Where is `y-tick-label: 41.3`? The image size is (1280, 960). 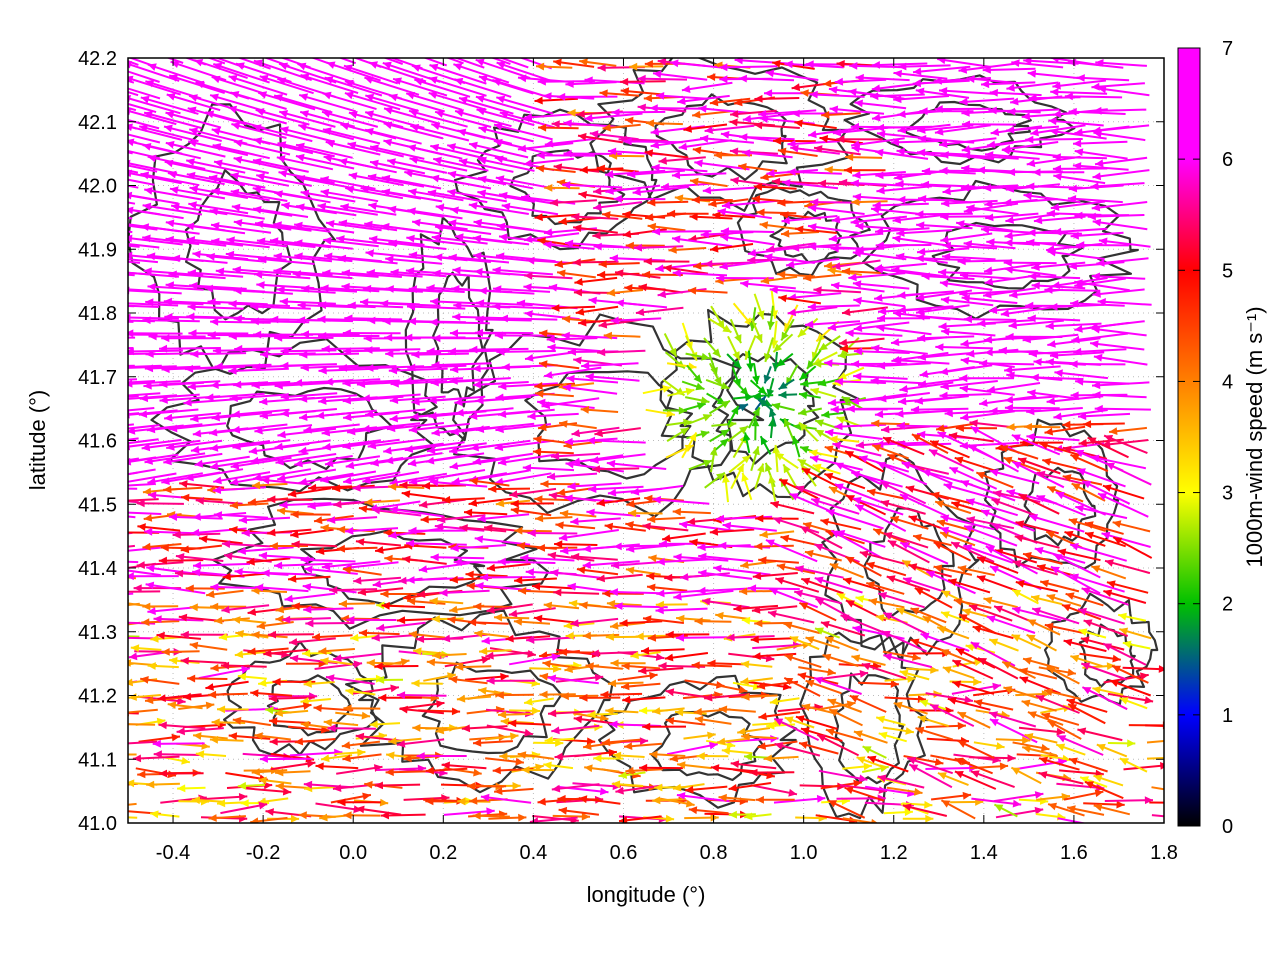
y-tick-label: 41.3 is located at coordinates (97, 633).